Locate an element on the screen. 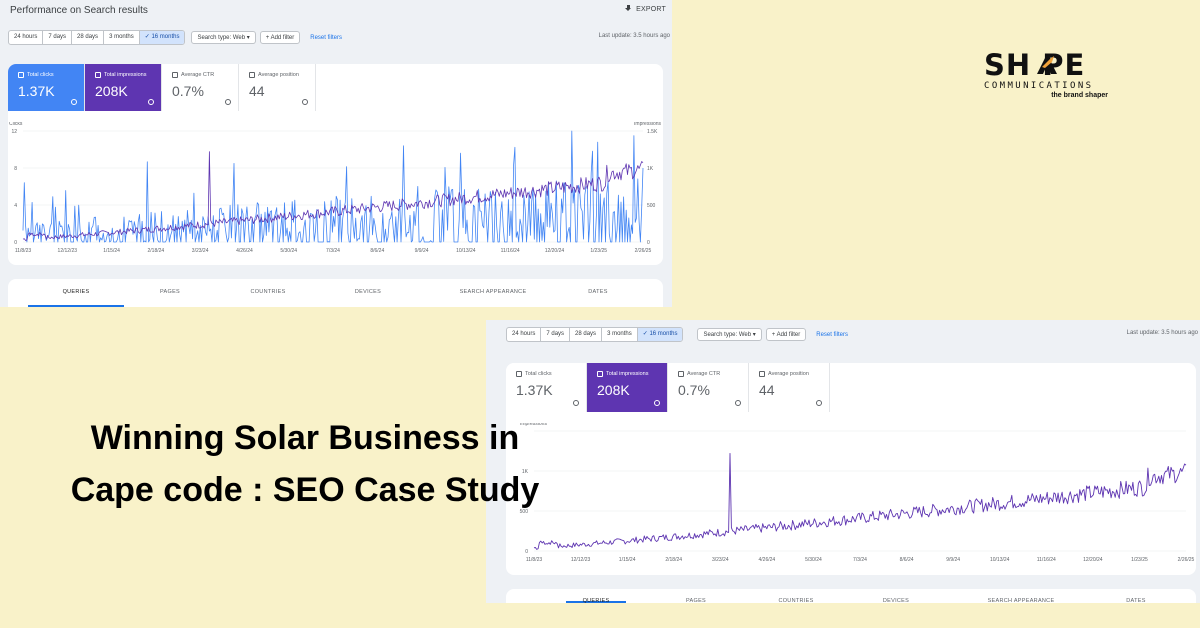 Image resolution: width=1200 pixels, height=628 pixels. x-tick-label: 12/20/24 is located at coordinates (1093, 560).